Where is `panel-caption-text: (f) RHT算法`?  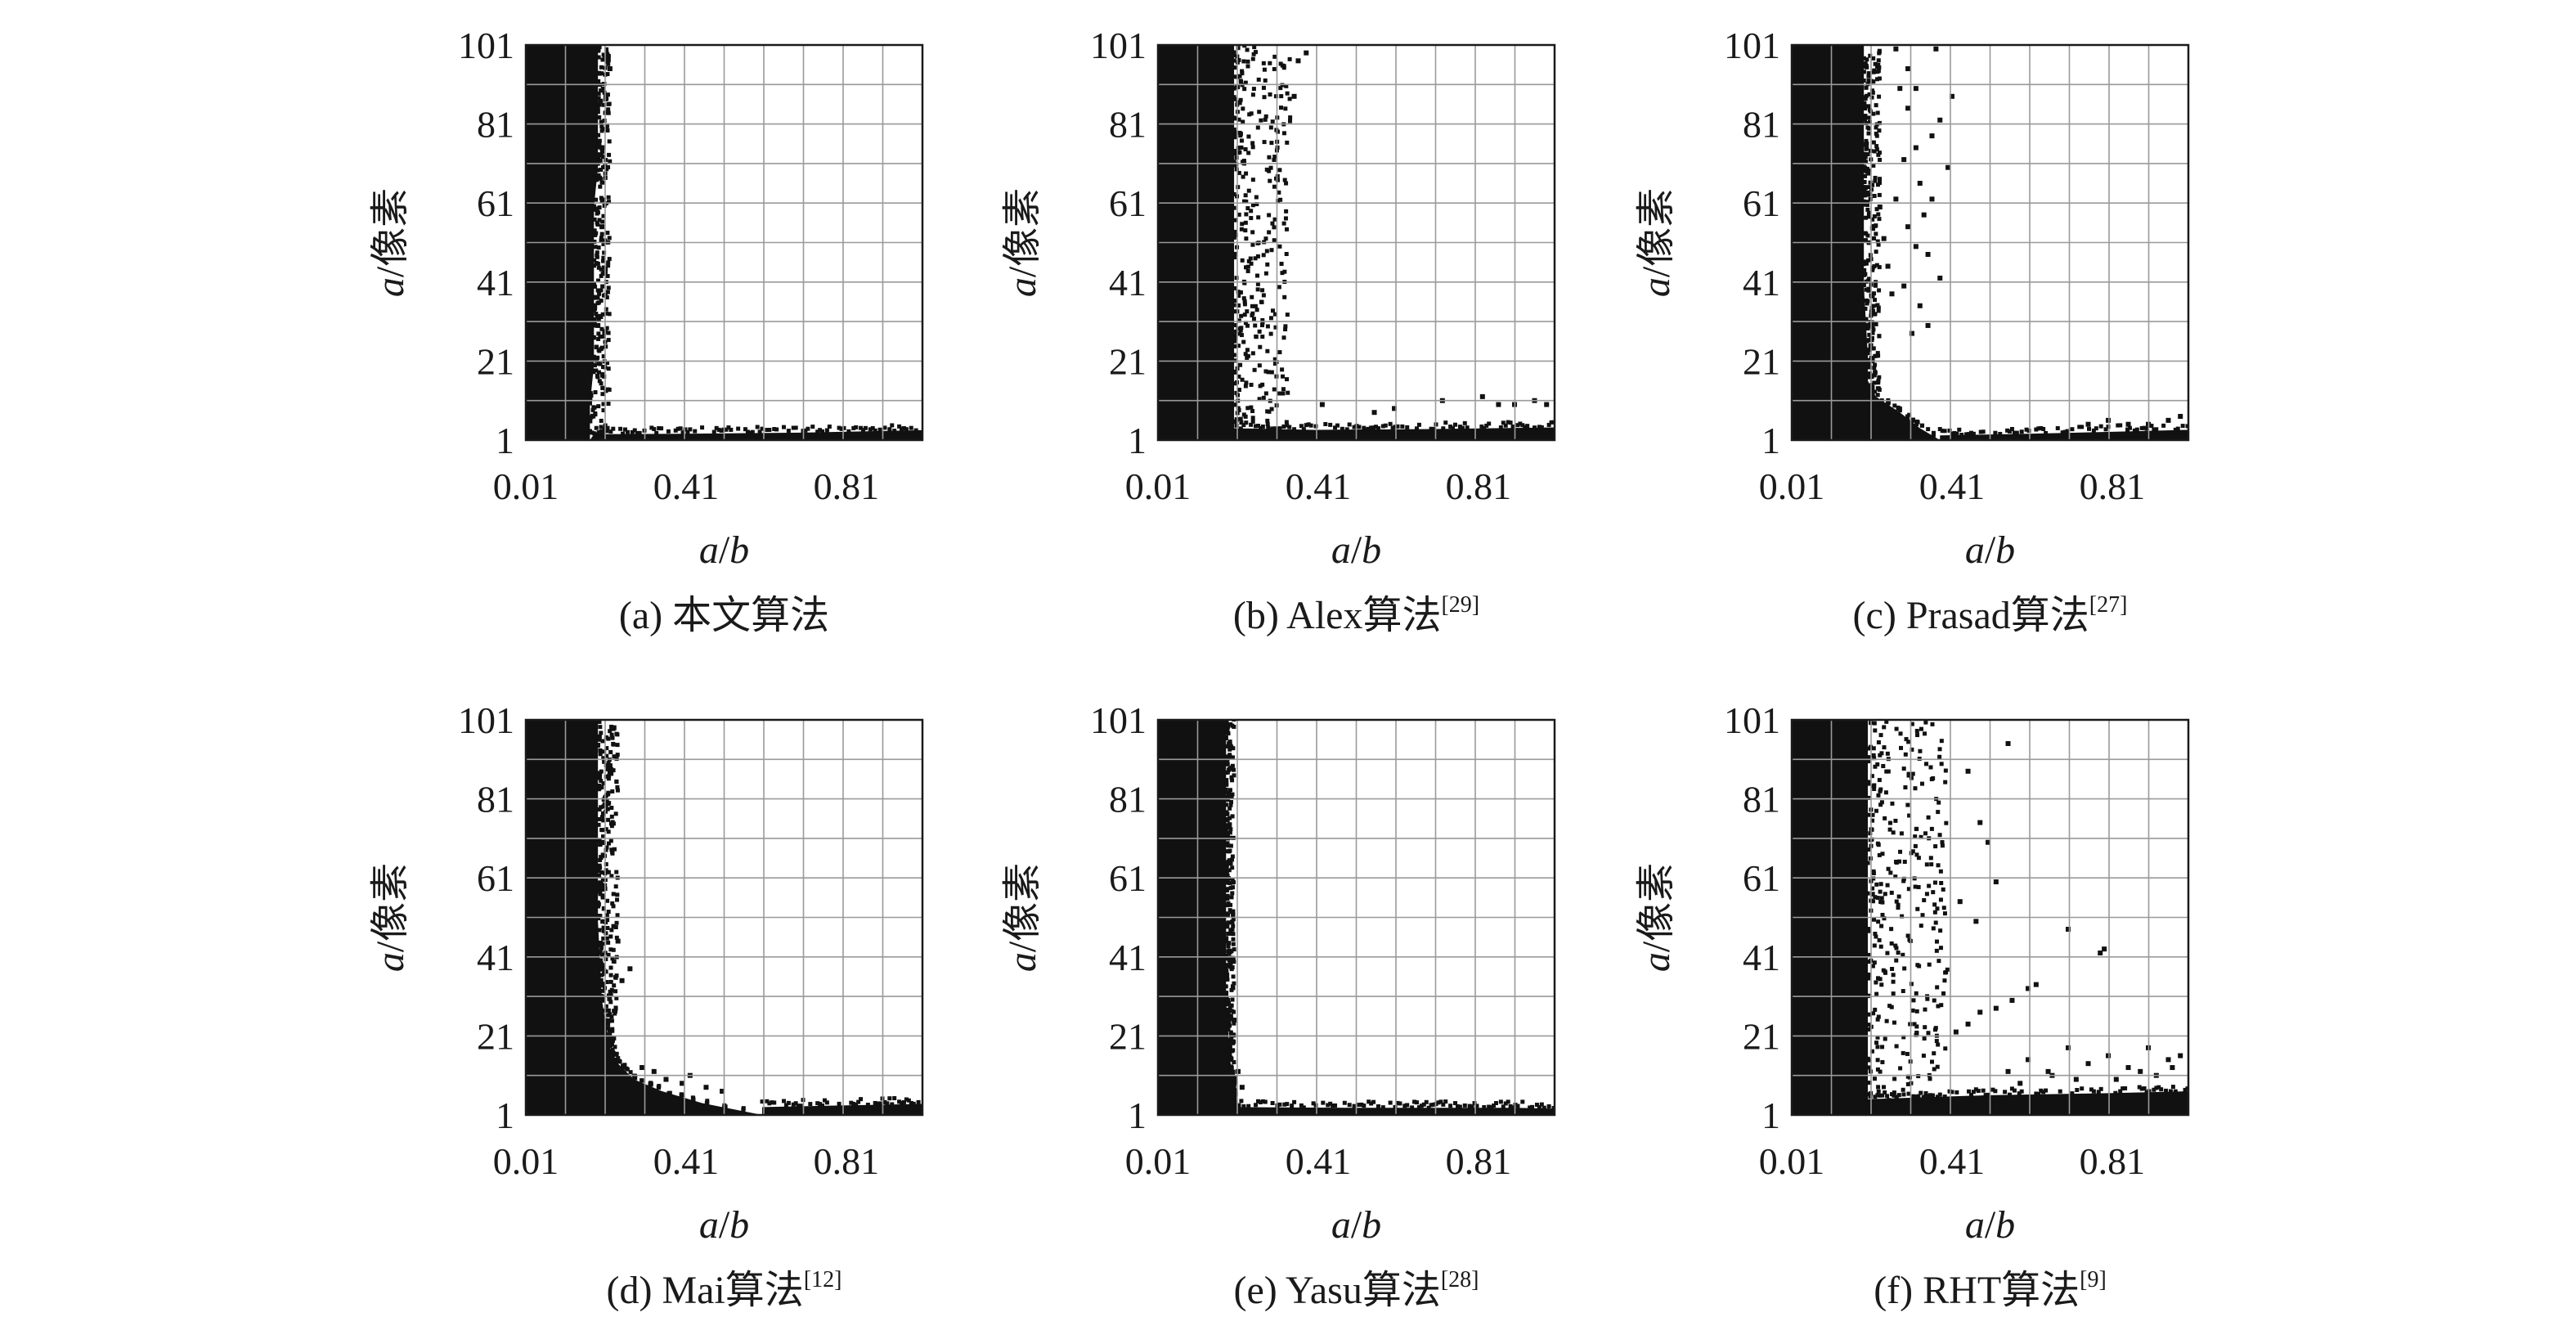
panel-caption-text: (f) RHT算法 is located at coordinates (1977, 1290).